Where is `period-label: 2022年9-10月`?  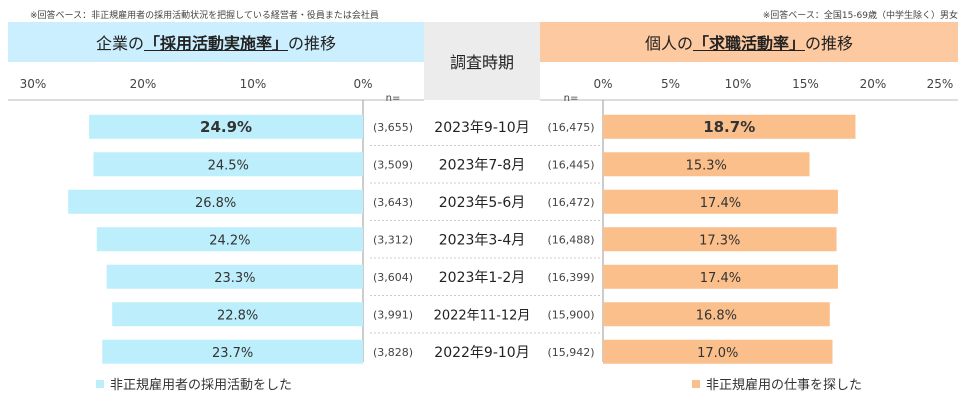
period-label: 2022年9-10月 is located at coordinates (481, 353).